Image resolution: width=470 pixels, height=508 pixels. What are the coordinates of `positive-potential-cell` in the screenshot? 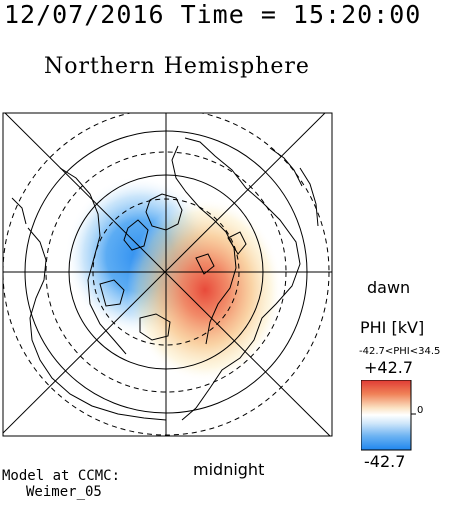 It's located at (205, 290).